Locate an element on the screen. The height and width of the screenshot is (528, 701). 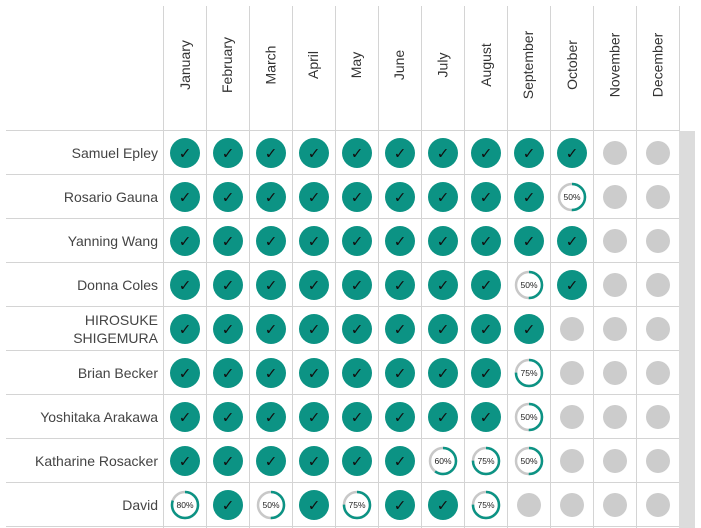
vertical-scrollbar is located at coordinates (687, 329).